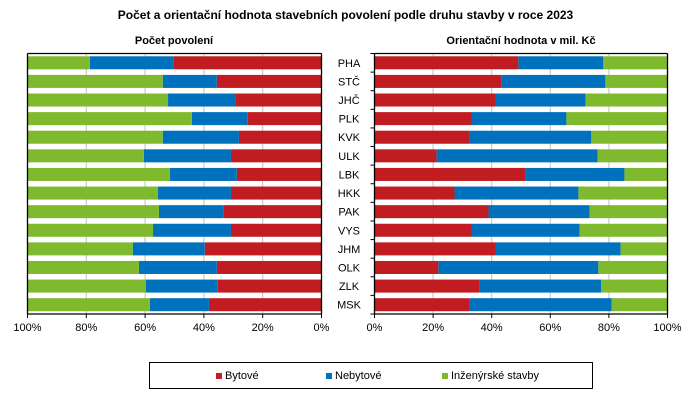  What do you see at coordinates (450, 174) in the screenshot?
I see `bar-bytove-lbk` at bounding box center [450, 174].